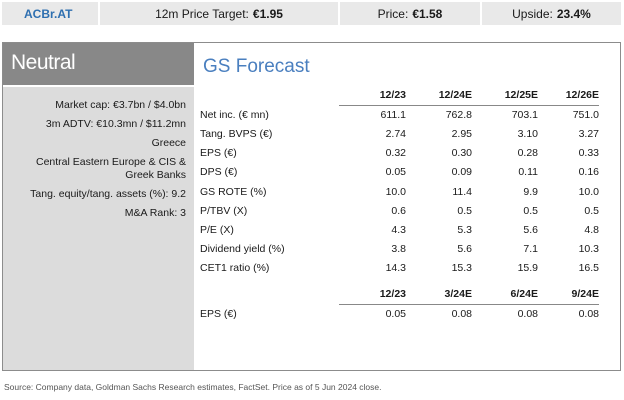 The width and height of the screenshot is (624, 400). Describe the element at coordinates (573, 13) in the screenshot. I see `upside-value: 23.4%` at that location.